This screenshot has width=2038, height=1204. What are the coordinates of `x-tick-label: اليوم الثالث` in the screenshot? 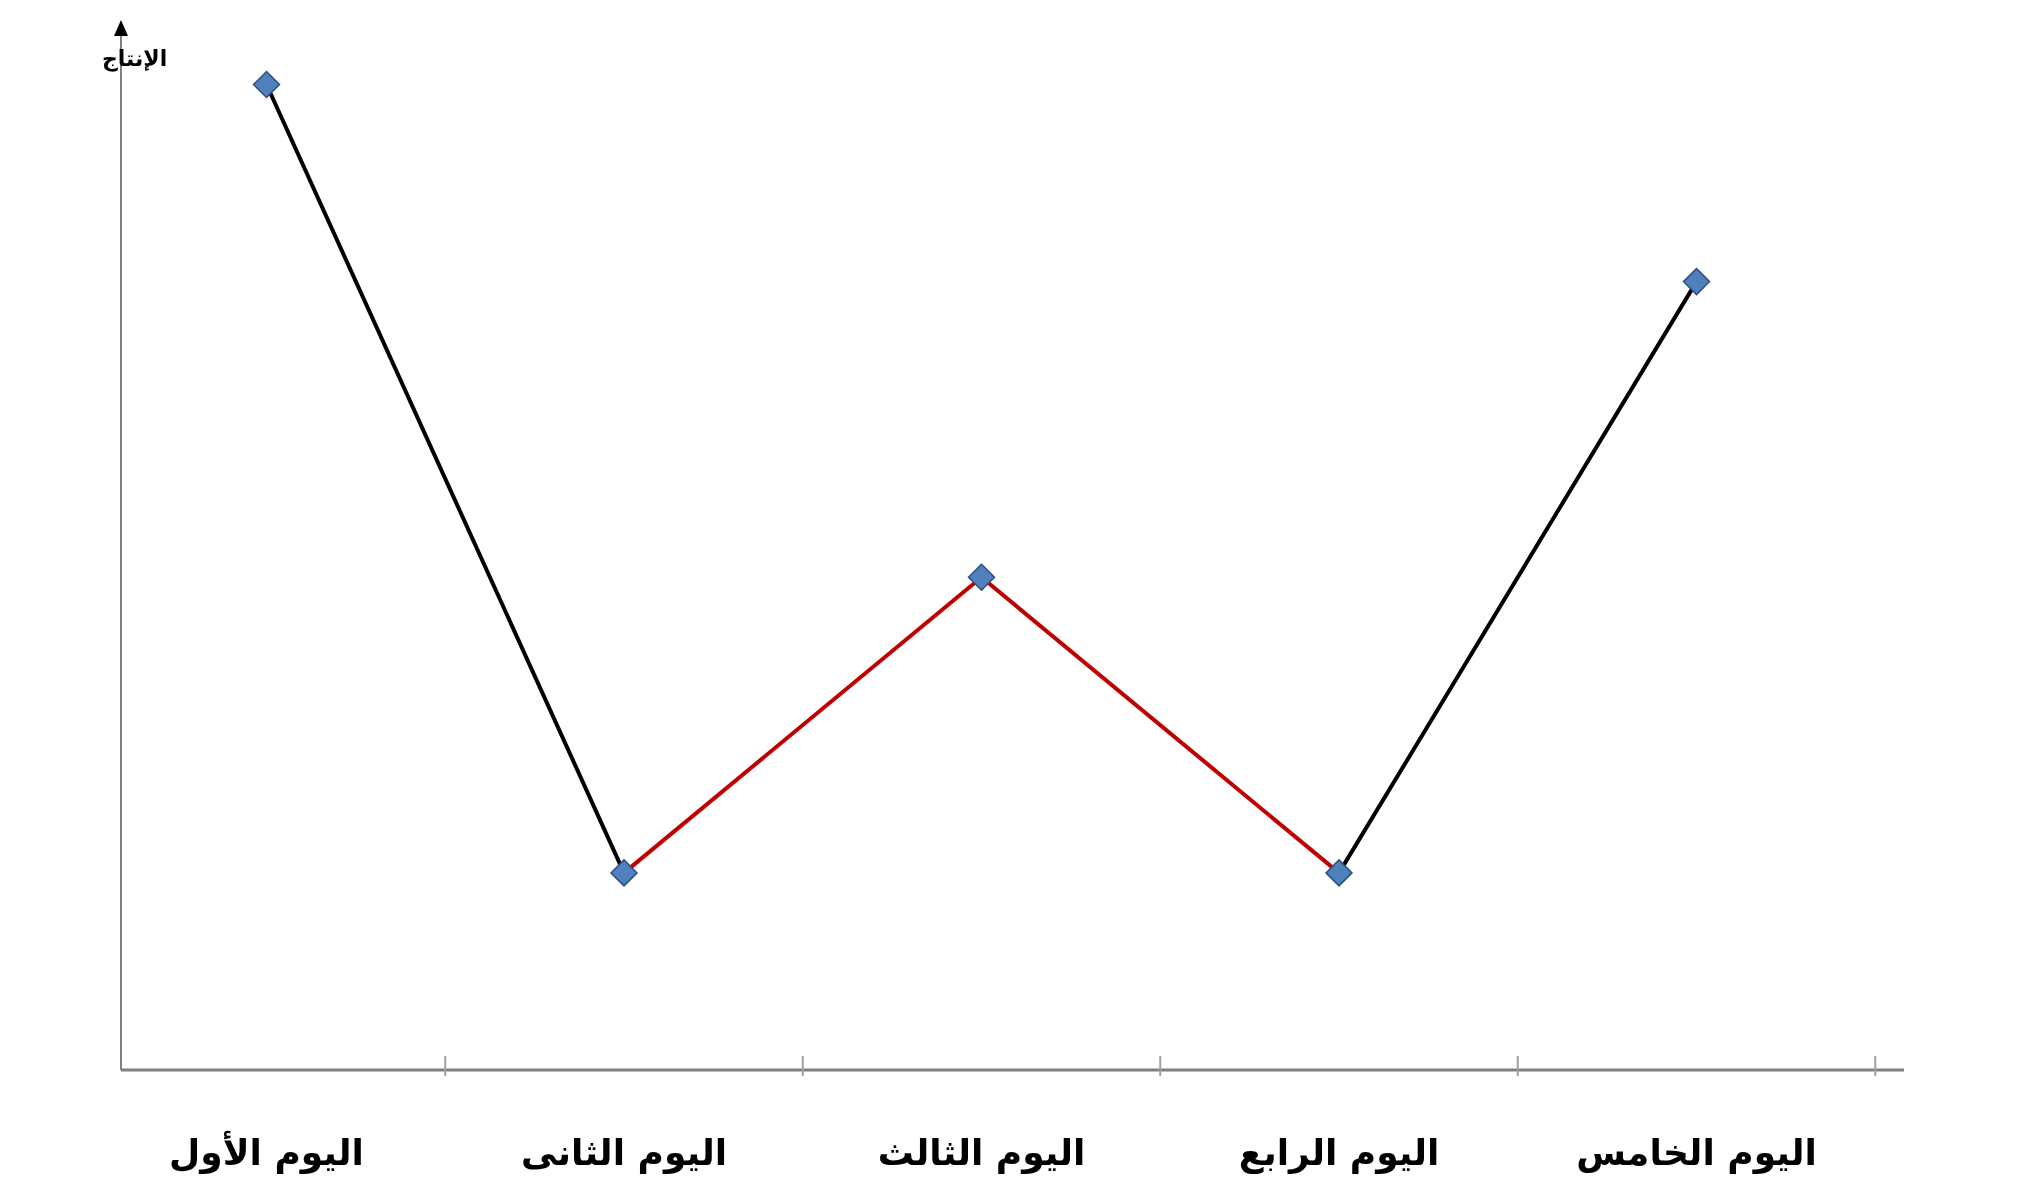 It's located at (981, 1153).